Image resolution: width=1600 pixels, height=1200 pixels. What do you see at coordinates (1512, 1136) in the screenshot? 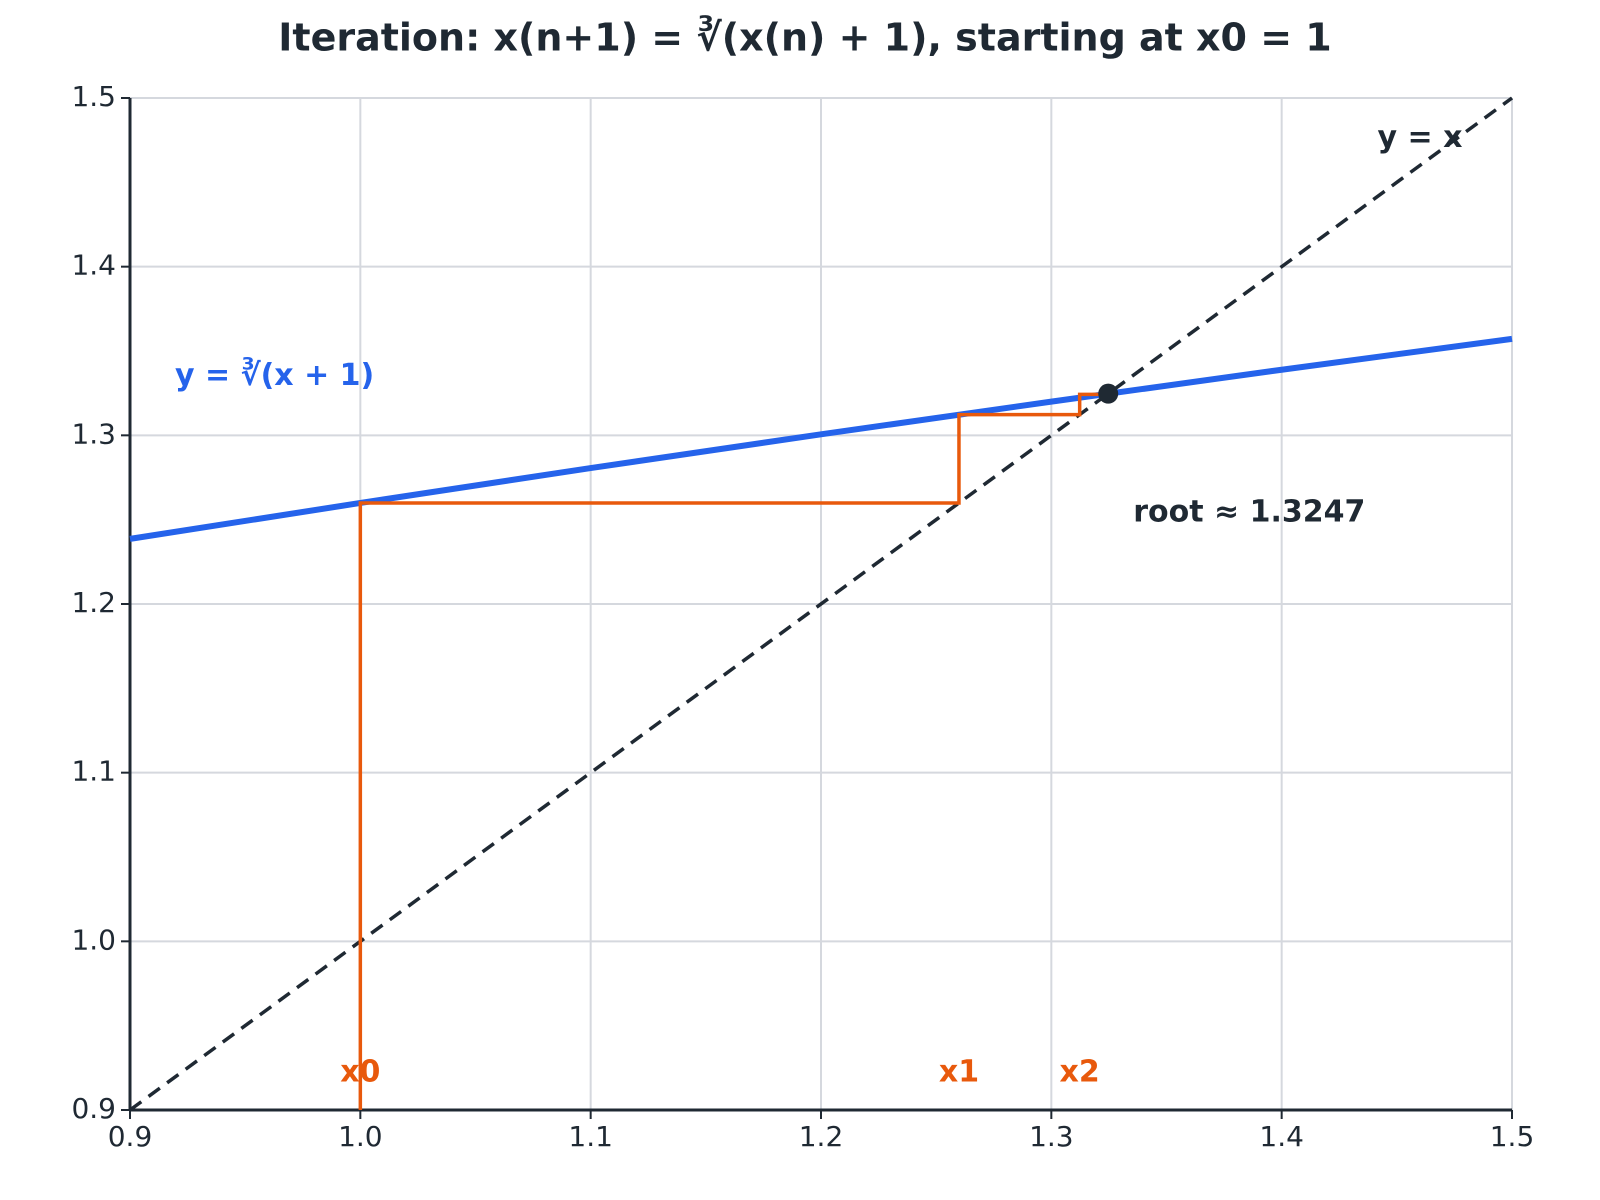
I see `x-tick-label: 1.5` at bounding box center [1512, 1136].